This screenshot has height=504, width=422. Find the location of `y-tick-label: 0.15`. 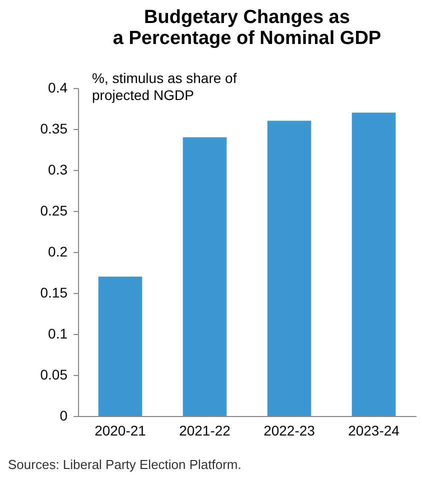

y-tick-label: 0.15 is located at coordinates (54, 292).